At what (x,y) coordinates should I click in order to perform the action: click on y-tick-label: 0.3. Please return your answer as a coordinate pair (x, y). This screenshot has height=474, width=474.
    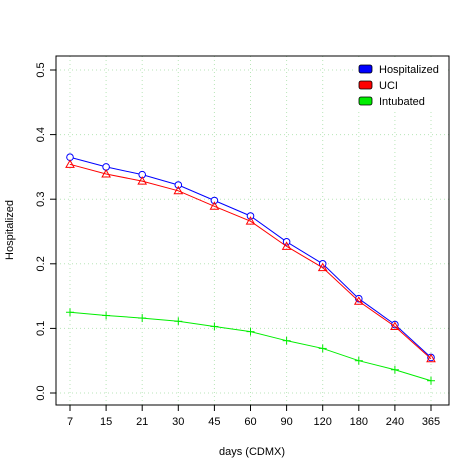
    Looking at the image, I should click on (41, 199).